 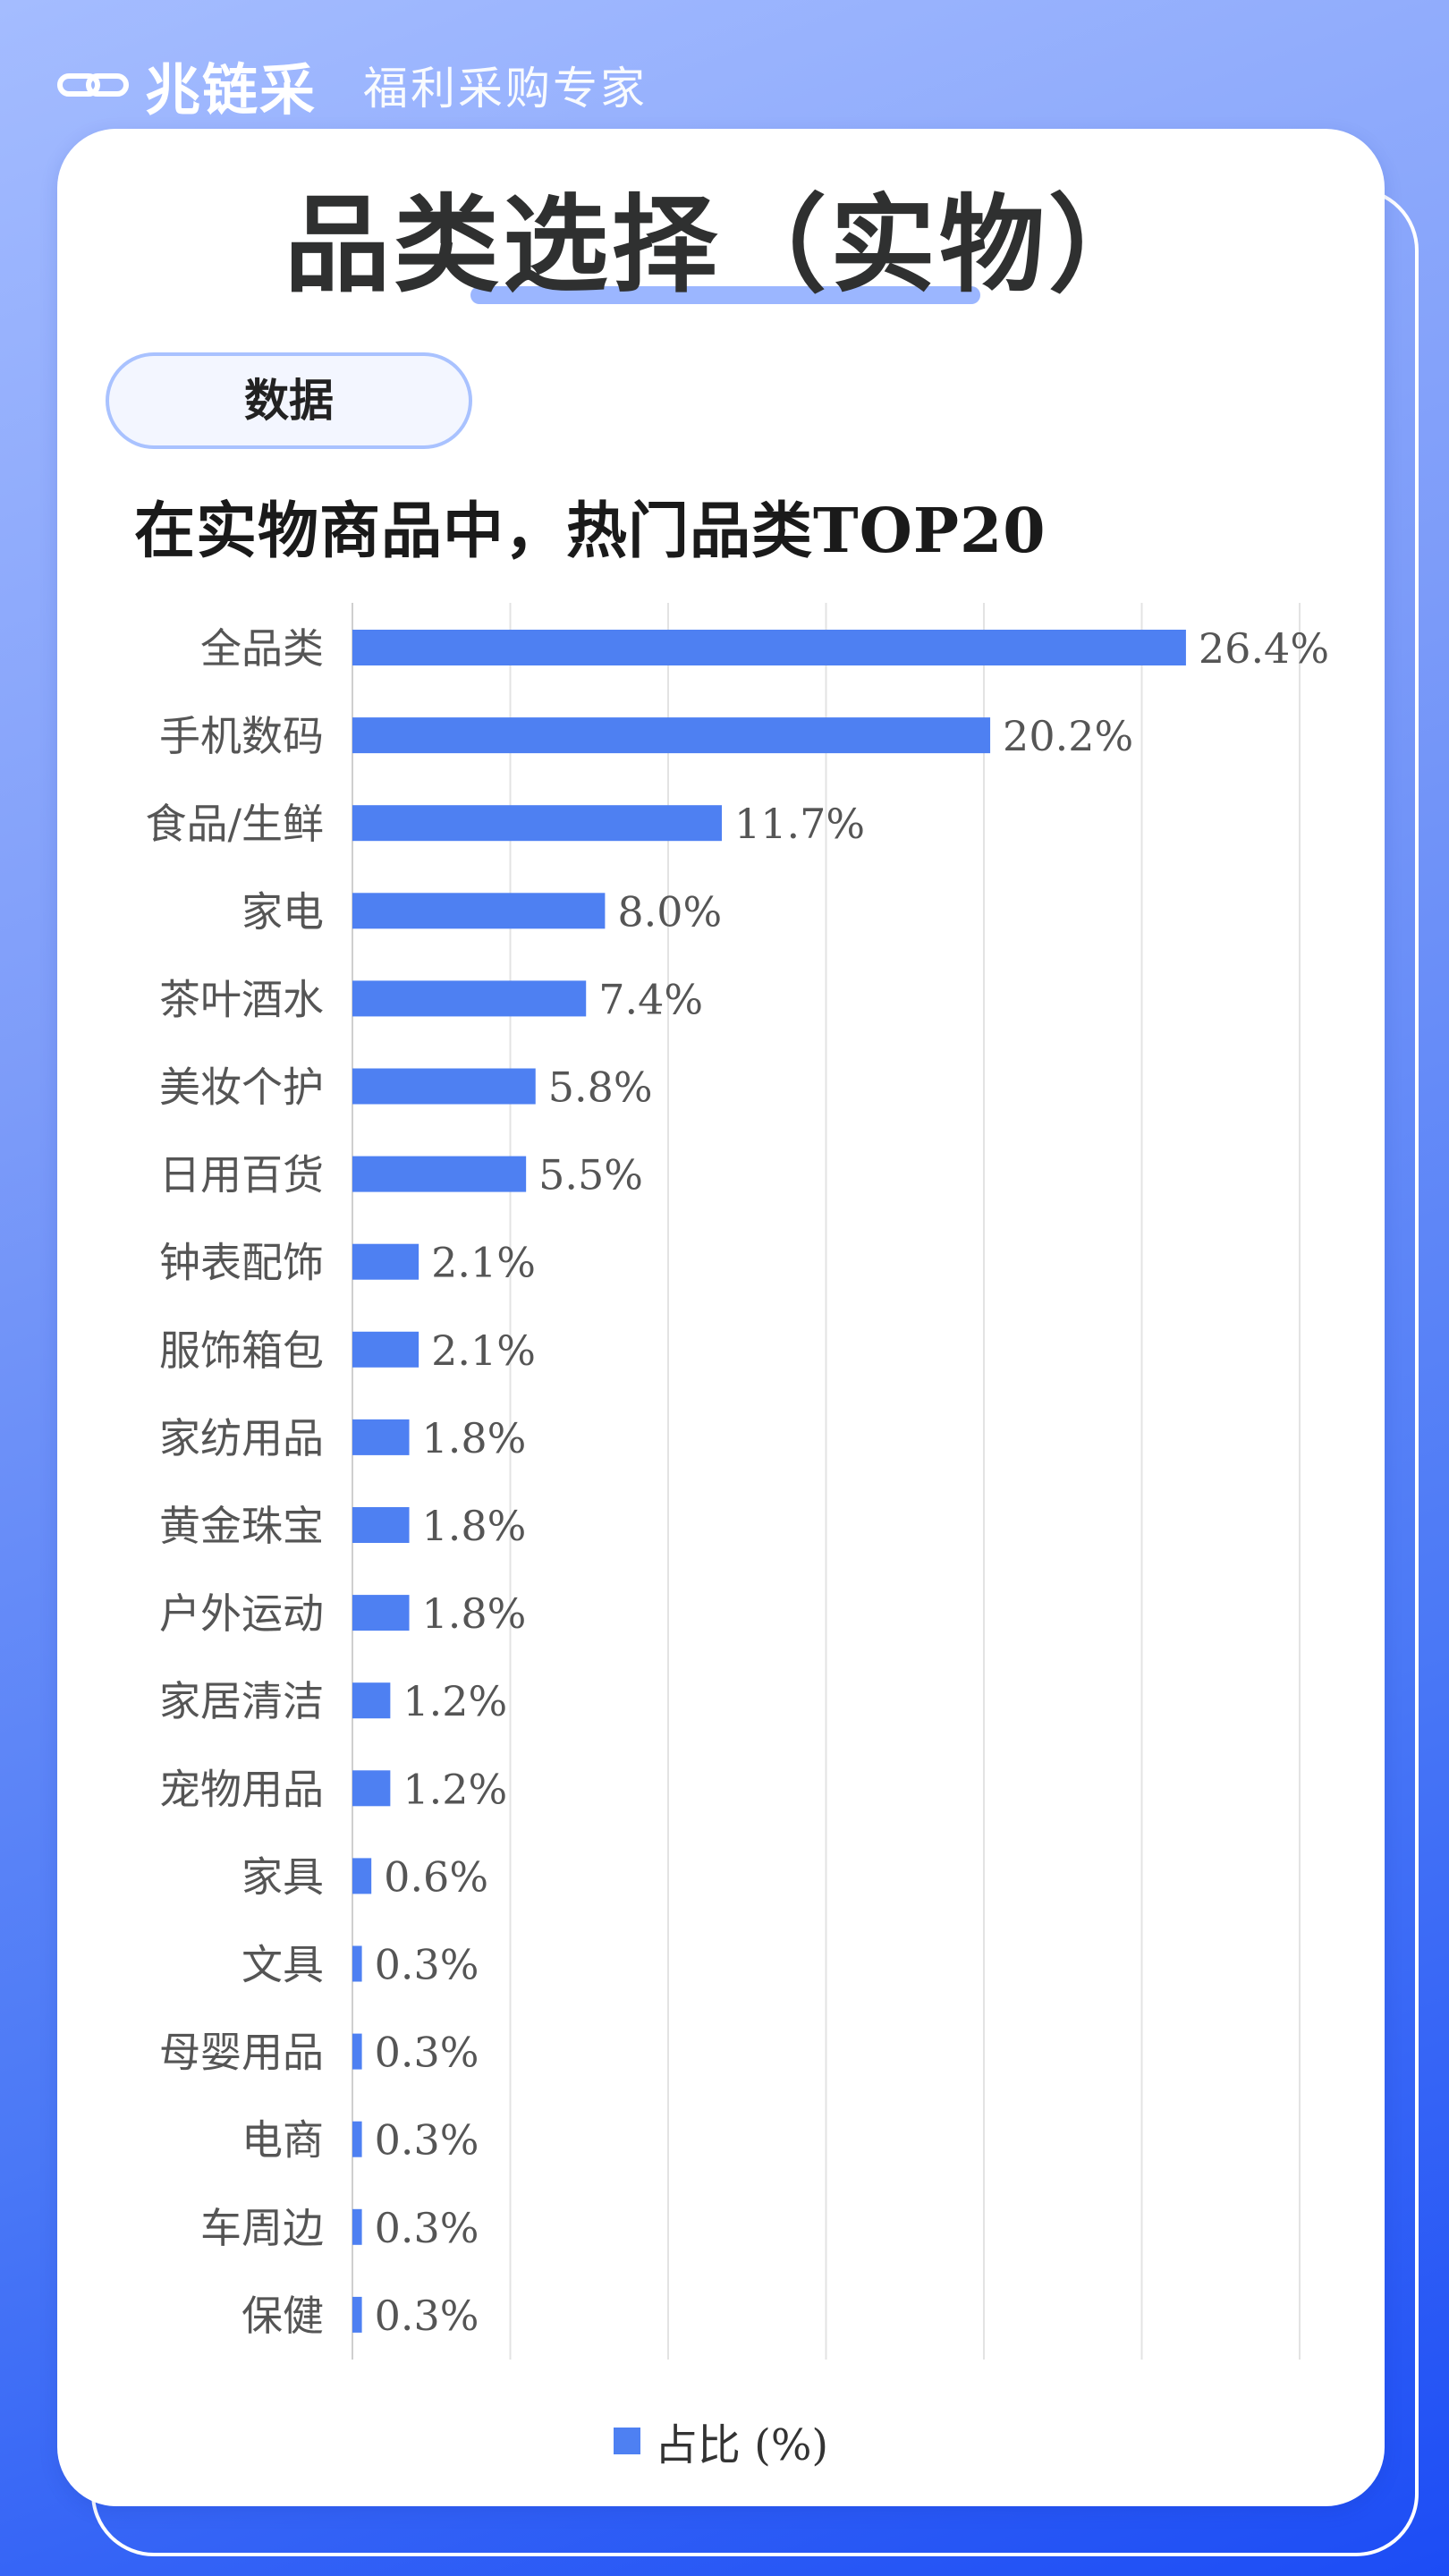 I want to click on data-label: 26.4%, so click(x=1264, y=648).